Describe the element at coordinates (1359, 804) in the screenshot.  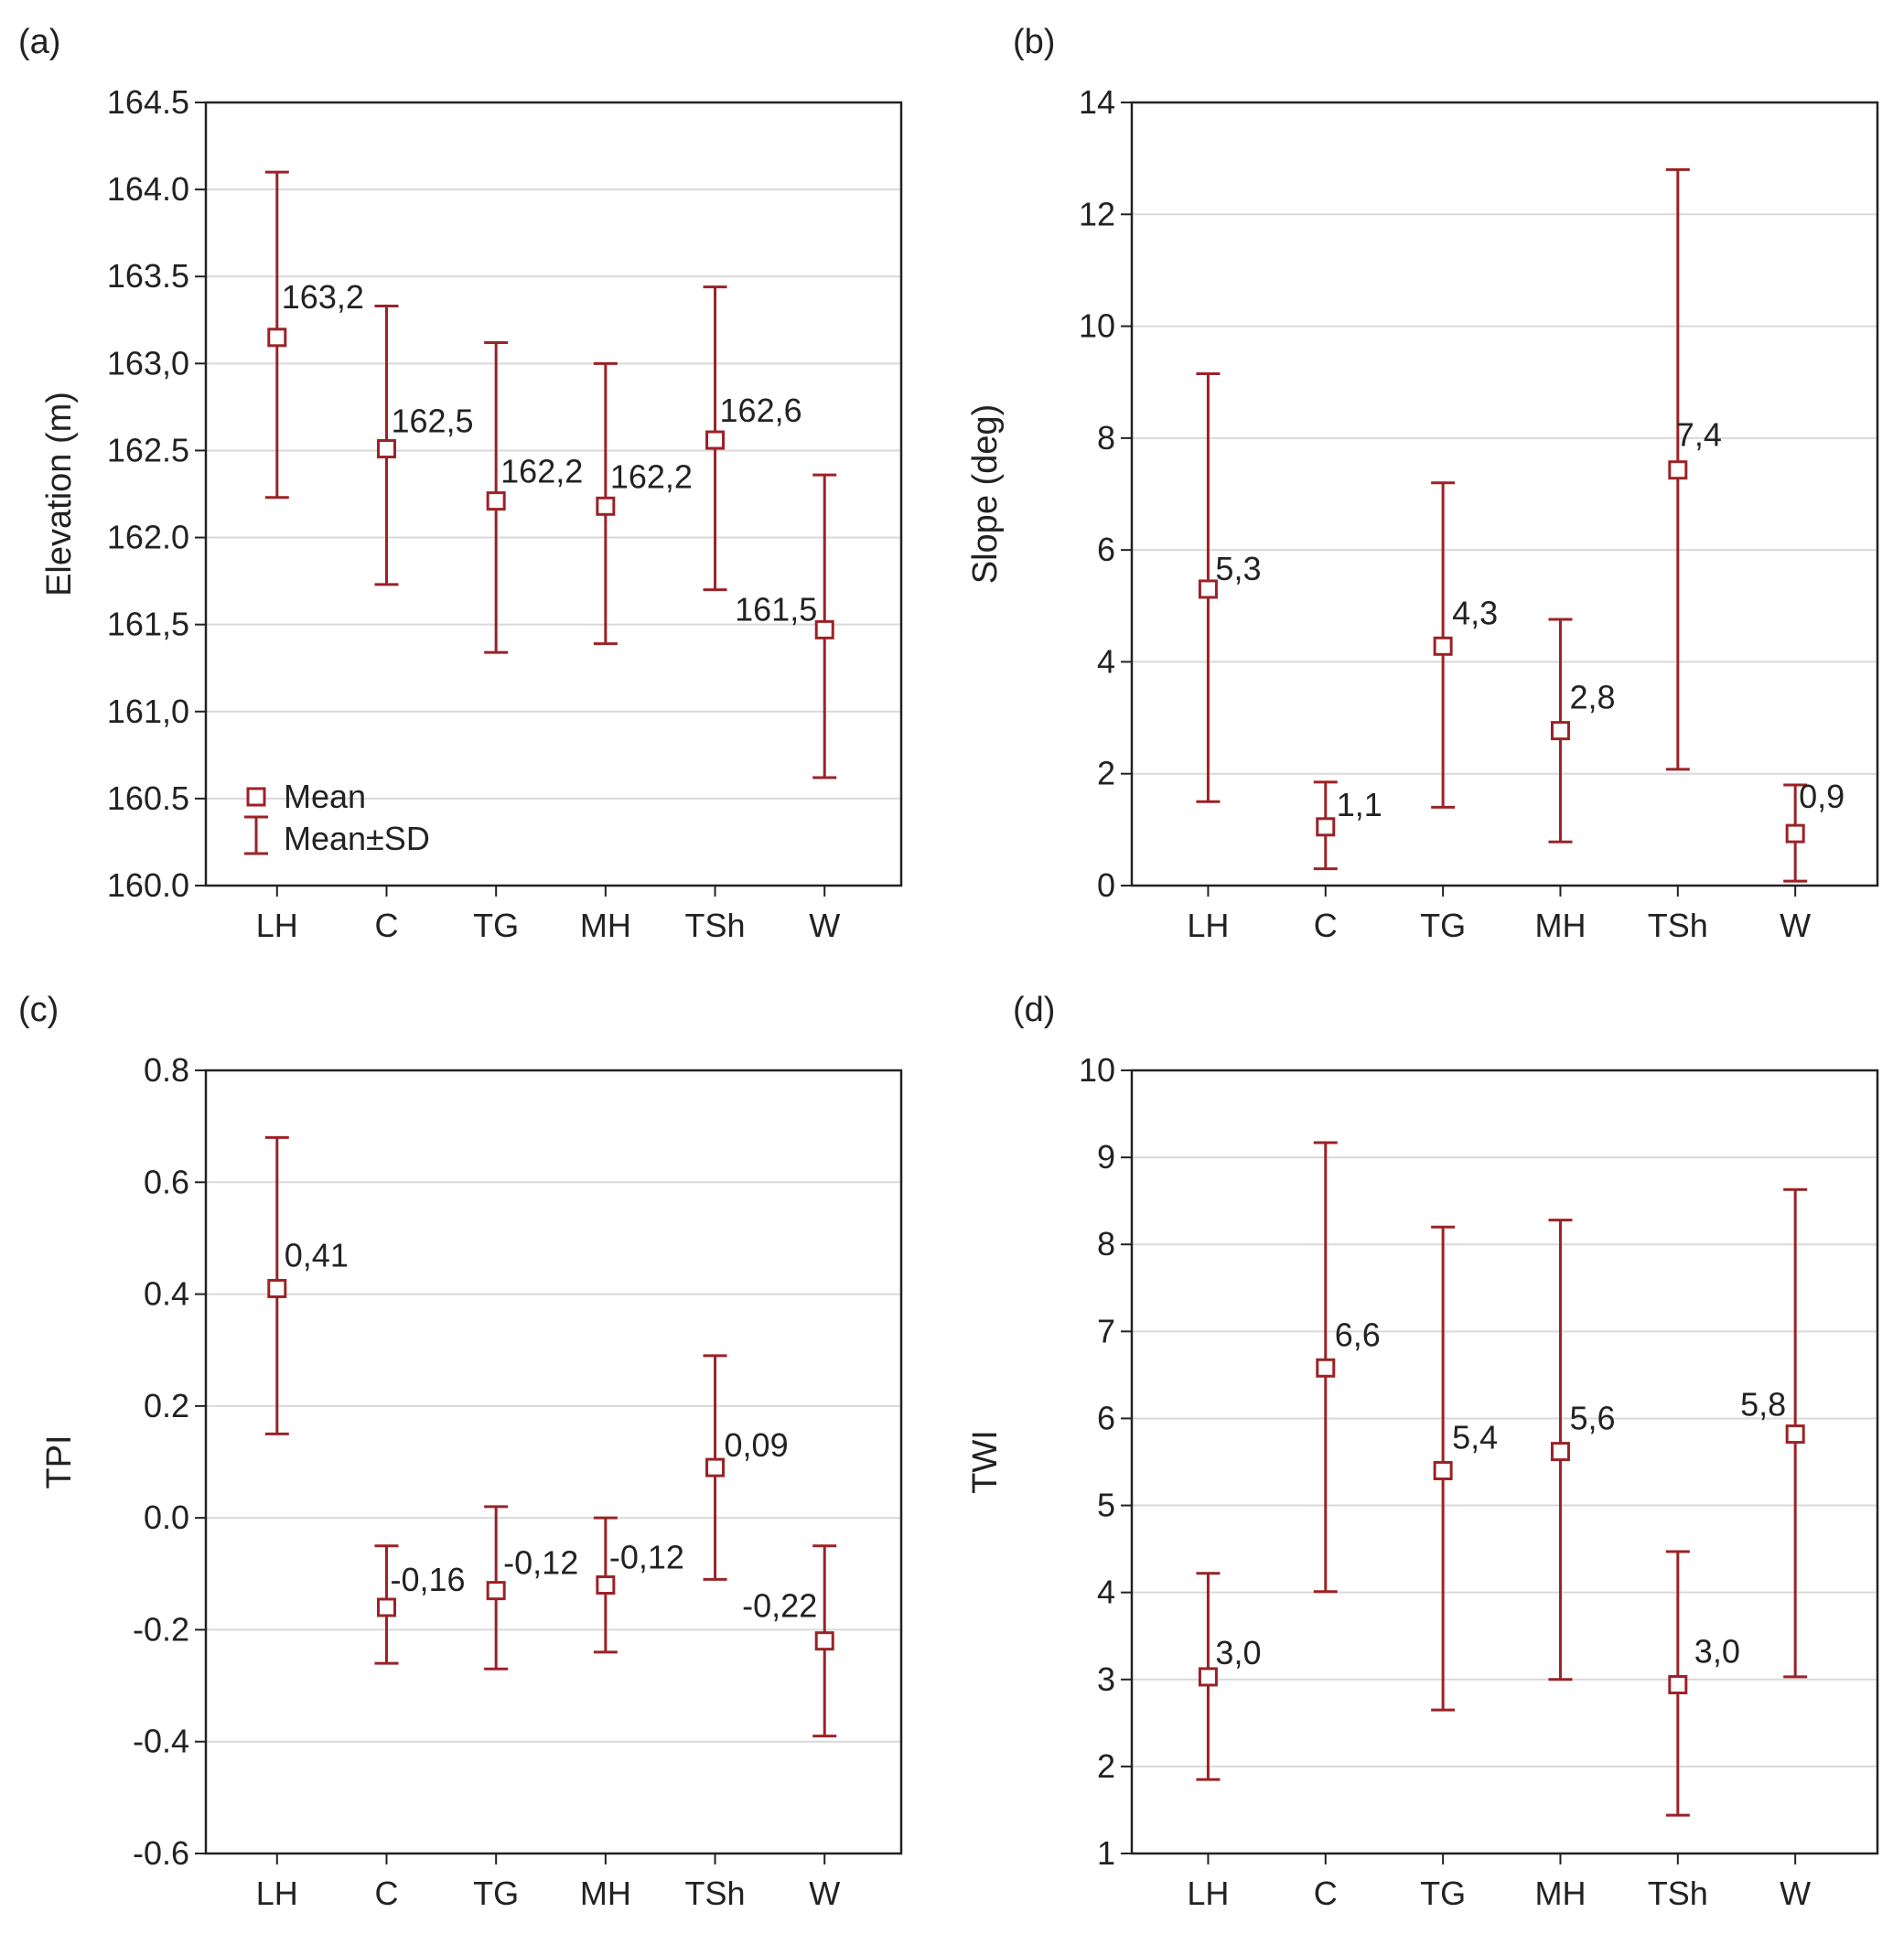
I see `value-label: 1,1` at that location.